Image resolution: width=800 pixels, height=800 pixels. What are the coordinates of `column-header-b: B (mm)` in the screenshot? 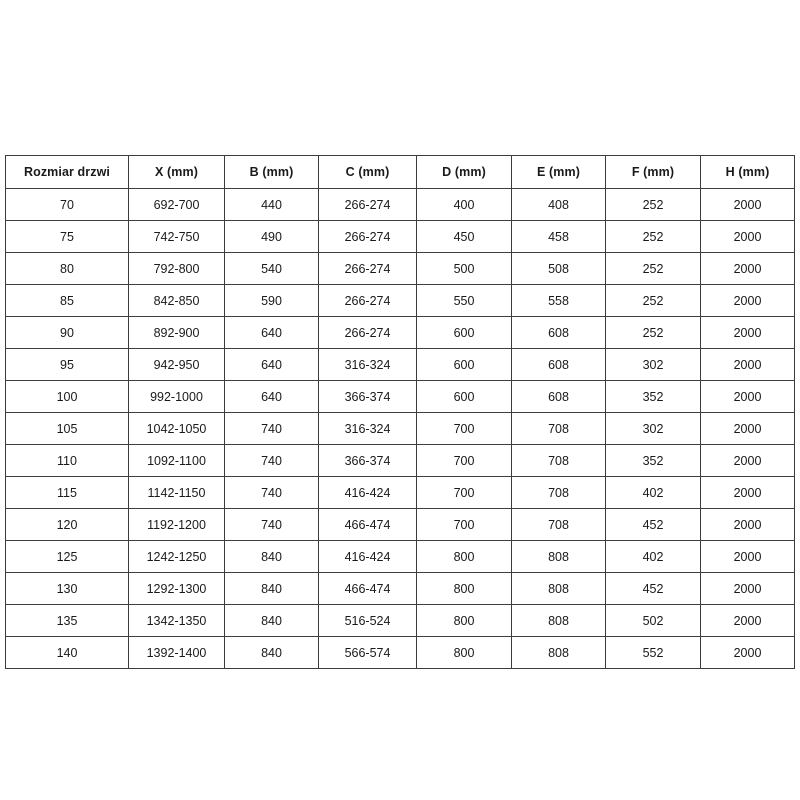 It's located at (271, 172).